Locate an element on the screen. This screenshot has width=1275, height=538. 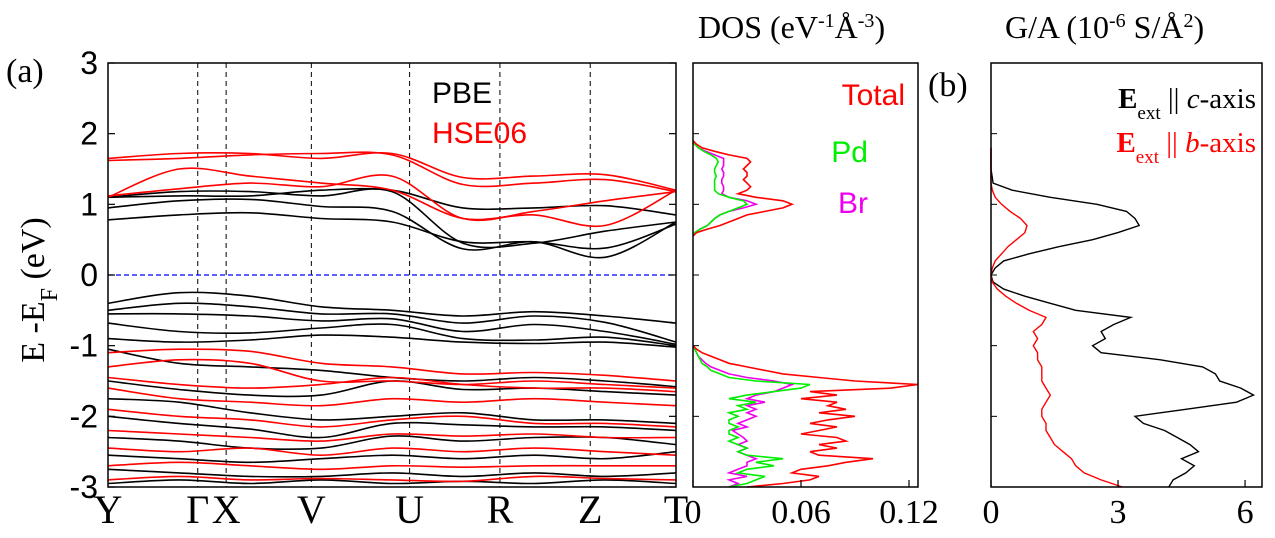
panel-label-b: (b) is located at coordinates (948, 85).